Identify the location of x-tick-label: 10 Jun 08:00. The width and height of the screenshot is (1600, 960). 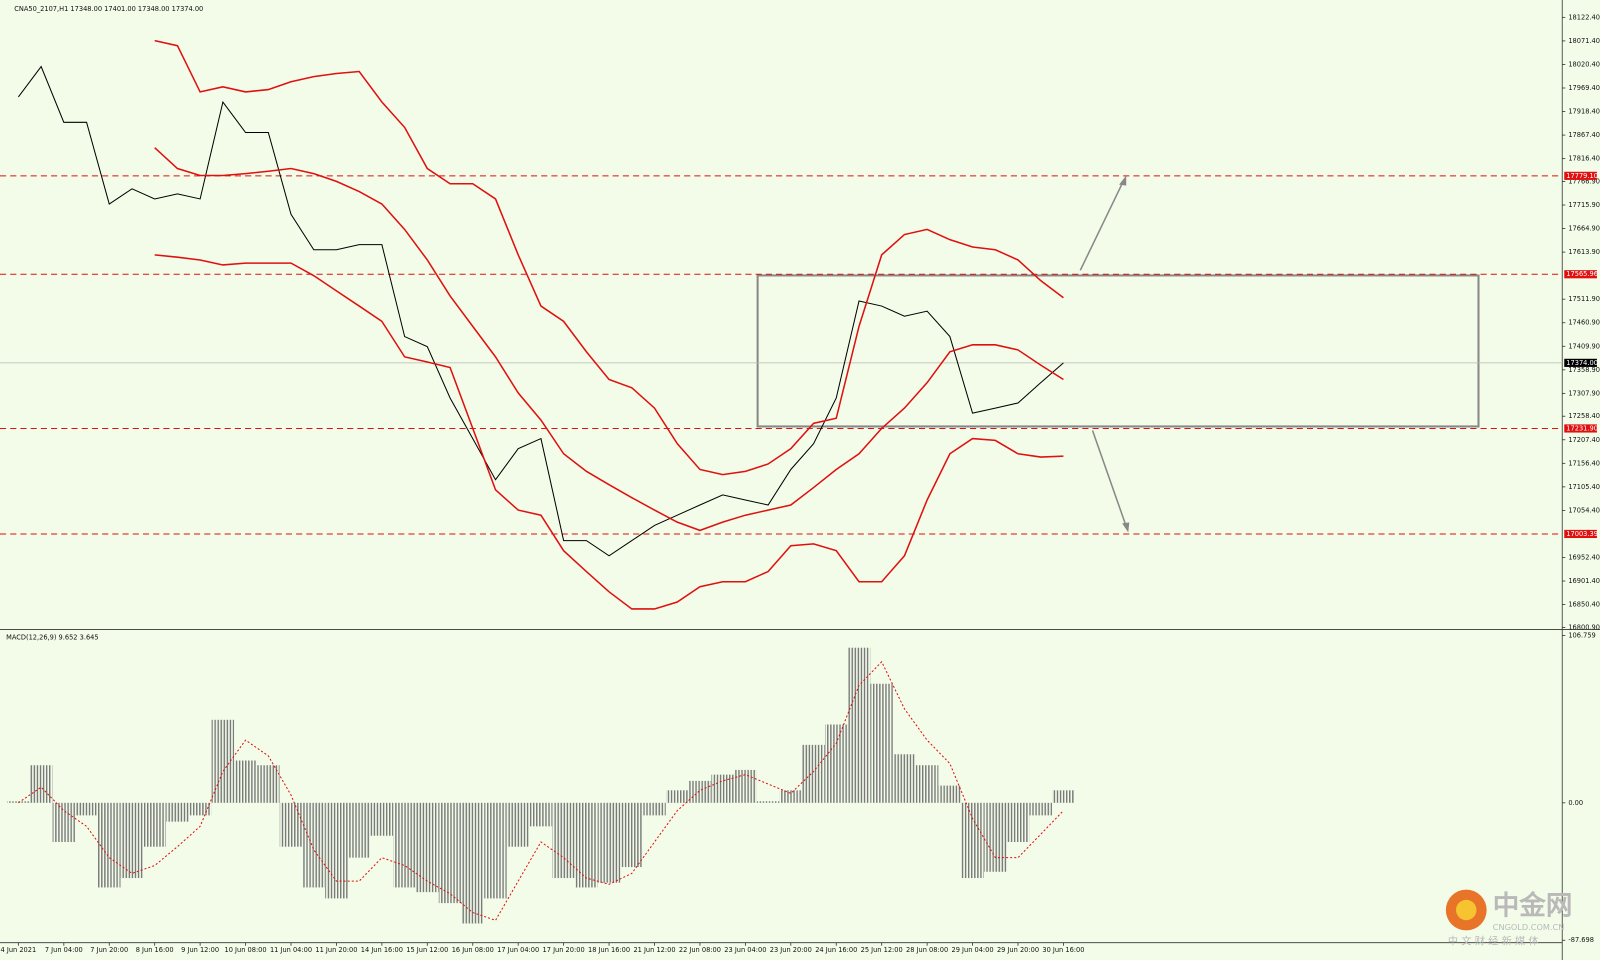
(246, 950).